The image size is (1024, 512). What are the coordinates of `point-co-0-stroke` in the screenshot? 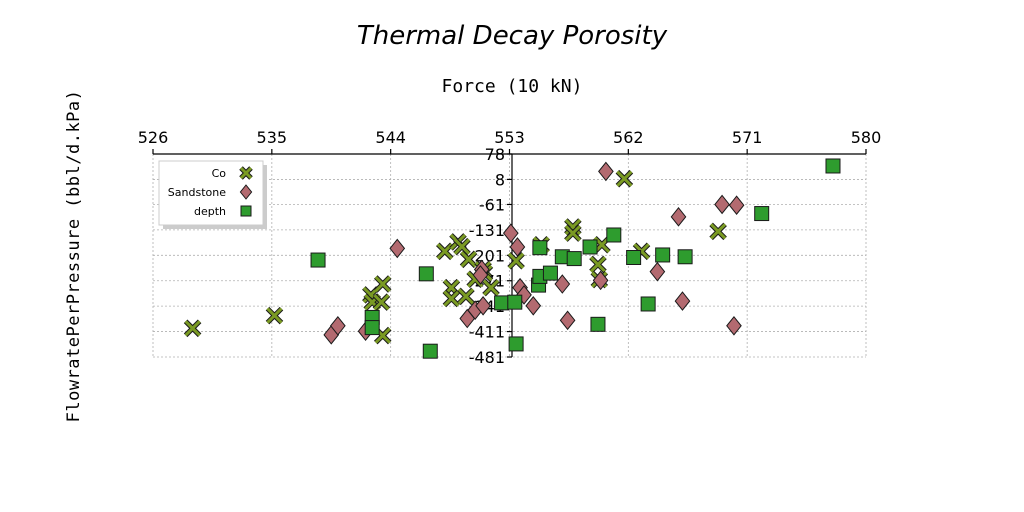 It's located at (192, 328).